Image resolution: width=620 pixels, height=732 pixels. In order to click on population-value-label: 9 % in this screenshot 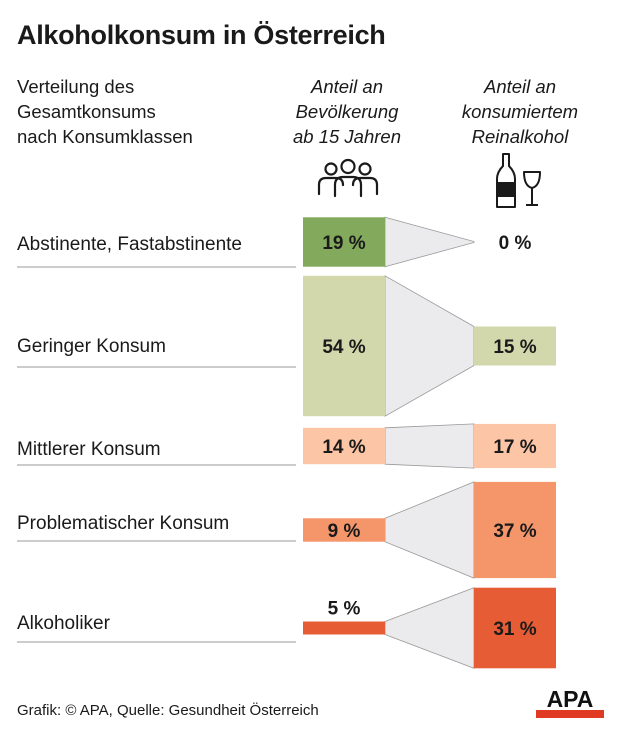, I will do `click(344, 531)`.